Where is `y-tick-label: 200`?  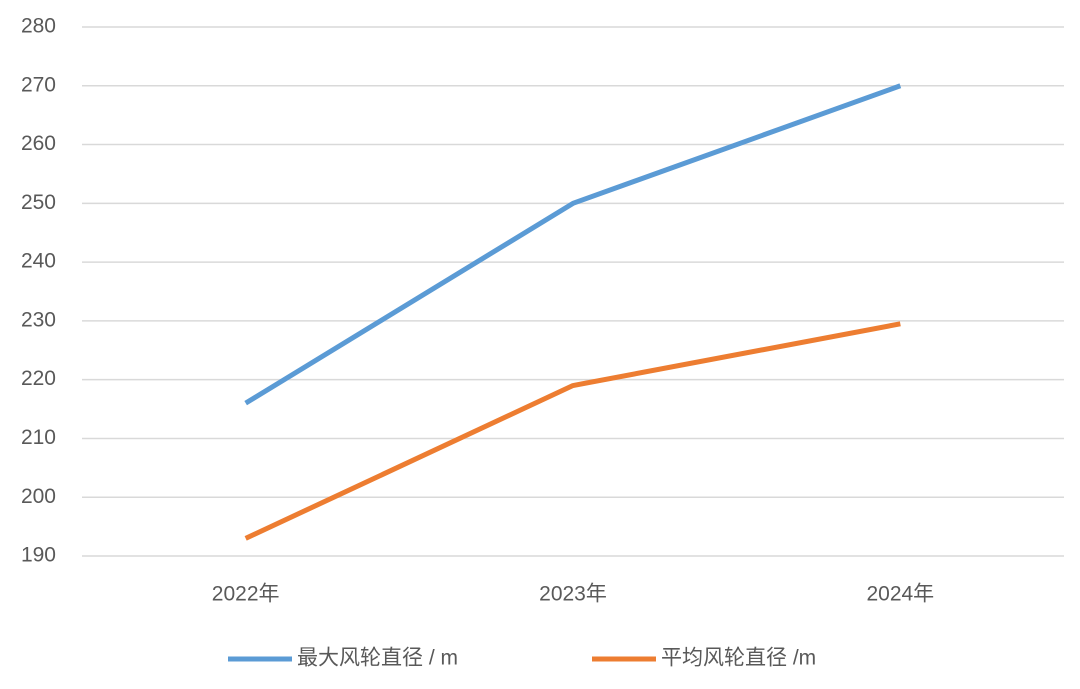
y-tick-label: 200 is located at coordinates (38, 496).